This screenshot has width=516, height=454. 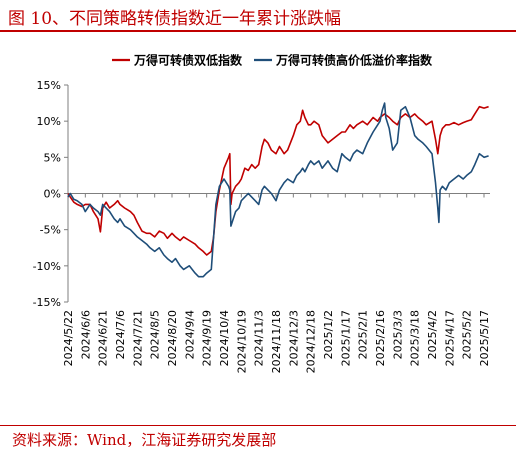 What do you see at coordinates (85, 334) in the screenshot?
I see `x-tick-label: 2024/6/6` at bounding box center [85, 334].